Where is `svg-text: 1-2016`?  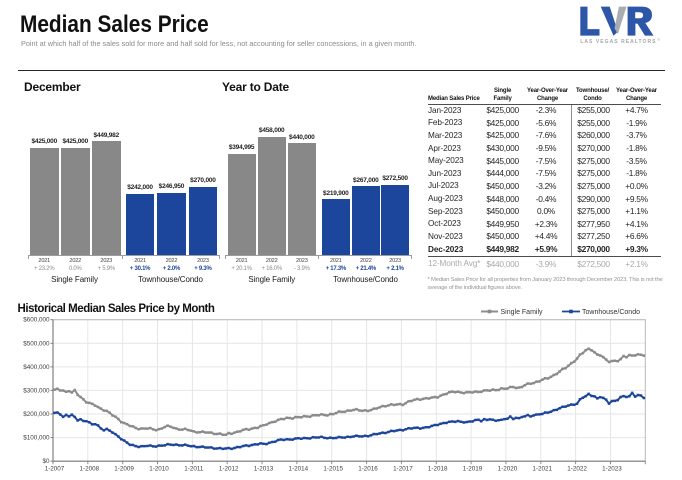
svg-text: 1-2016 is located at coordinates (368, 469).